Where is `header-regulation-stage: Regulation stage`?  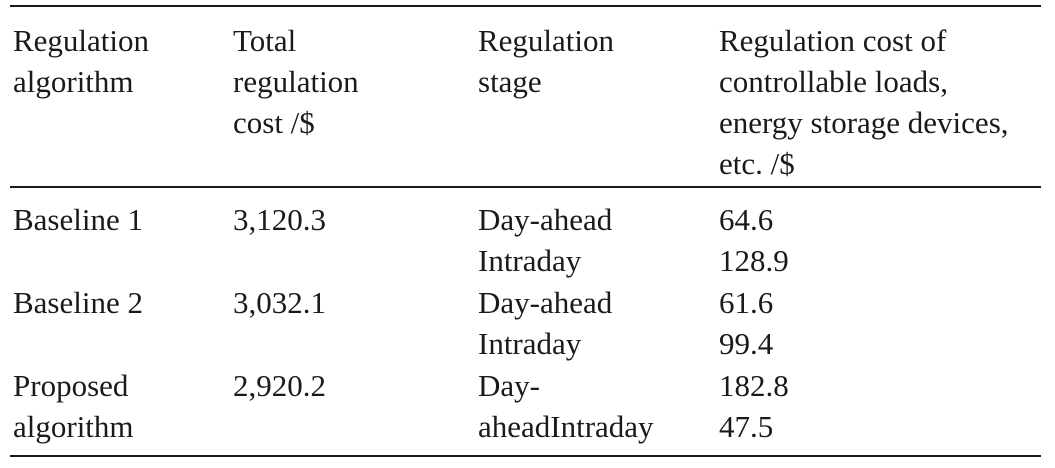
header-regulation-stage: Regulation stage is located at coordinates (546, 61).